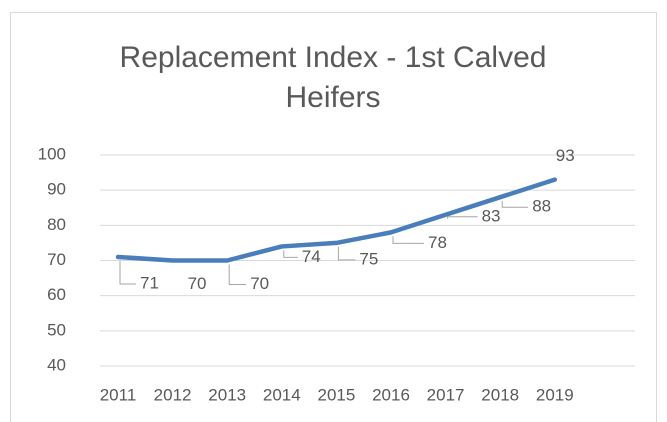 This screenshot has width=667, height=422. What do you see at coordinates (56, 259) in the screenshot?
I see `y-tick-label: 70` at bounding box center [56, 259].